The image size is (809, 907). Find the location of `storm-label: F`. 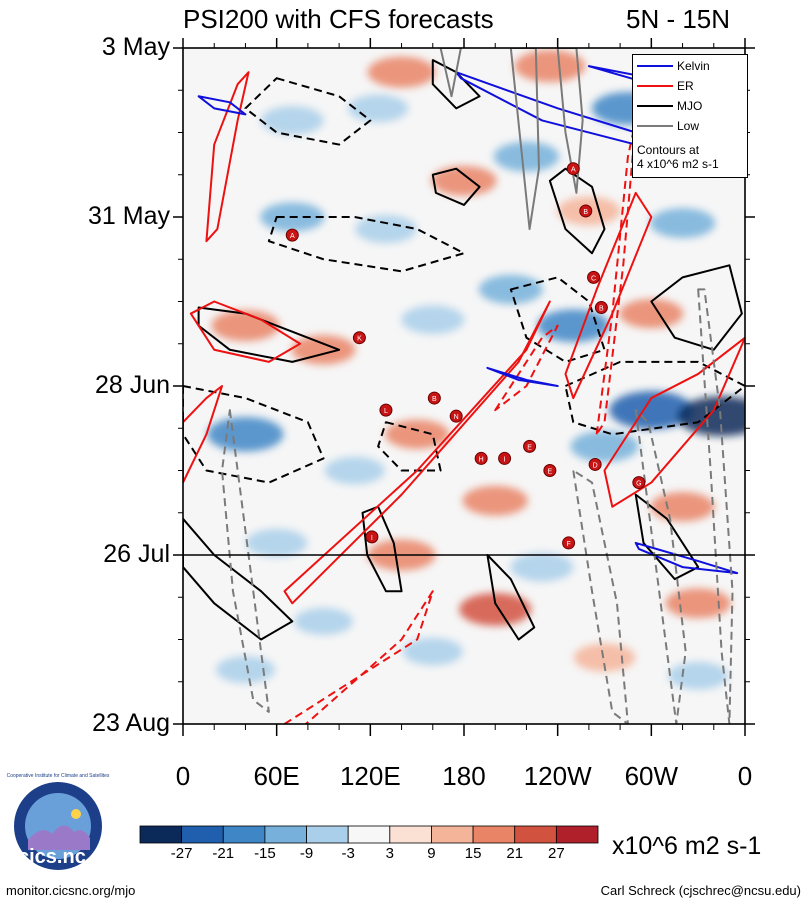

storm-label: F is located at coordinates (568, 544).